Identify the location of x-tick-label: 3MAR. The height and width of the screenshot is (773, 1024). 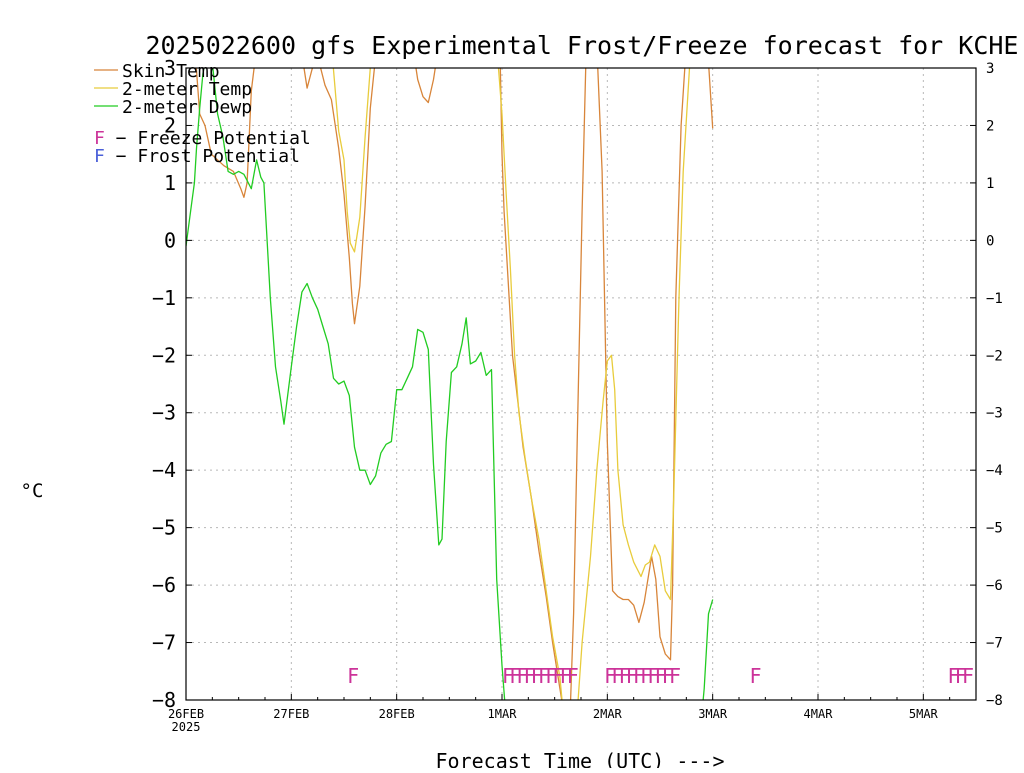
(713, 714).